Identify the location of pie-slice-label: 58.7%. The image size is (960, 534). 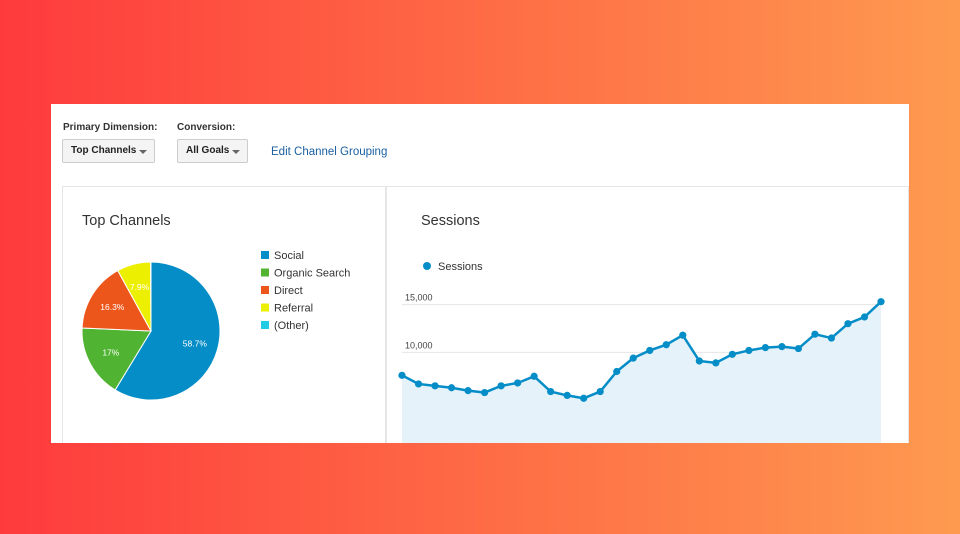
(195, 343).